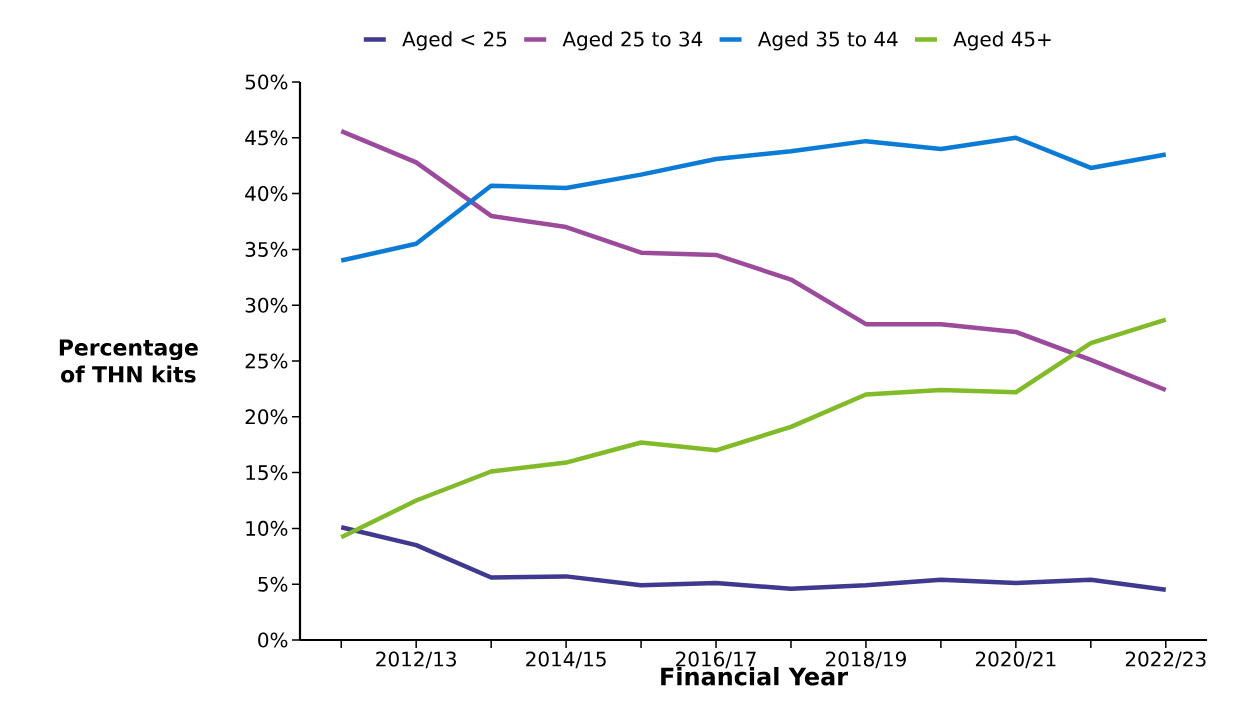  What do you see at coordinates (266, 417) in the screenshot?
I see `y-tick-label: 20%` at bounding box center [266, 417].